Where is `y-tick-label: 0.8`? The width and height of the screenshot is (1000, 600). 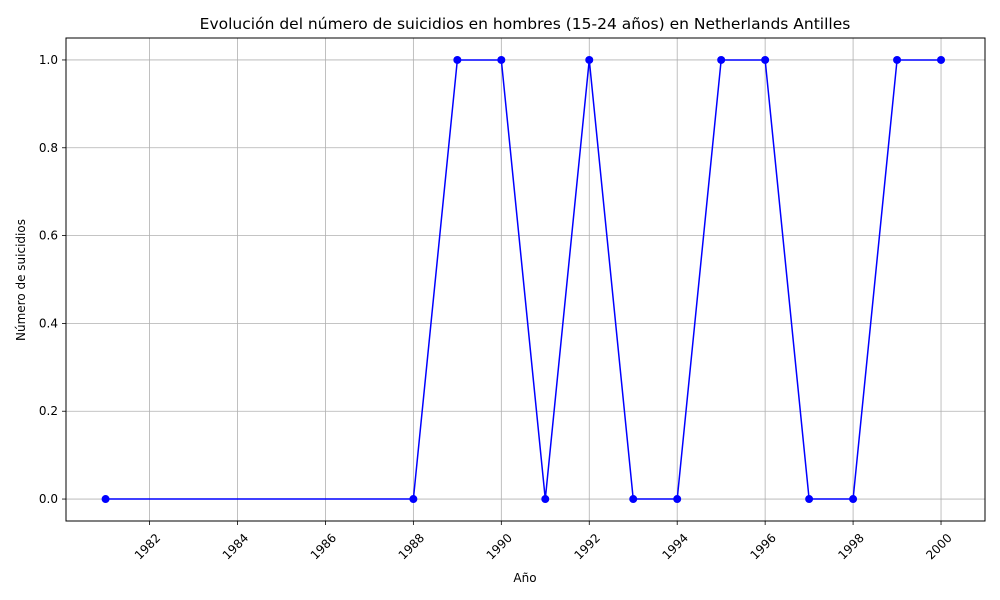
y-tick-label: 0.8 is located at coordinates (48, 148).